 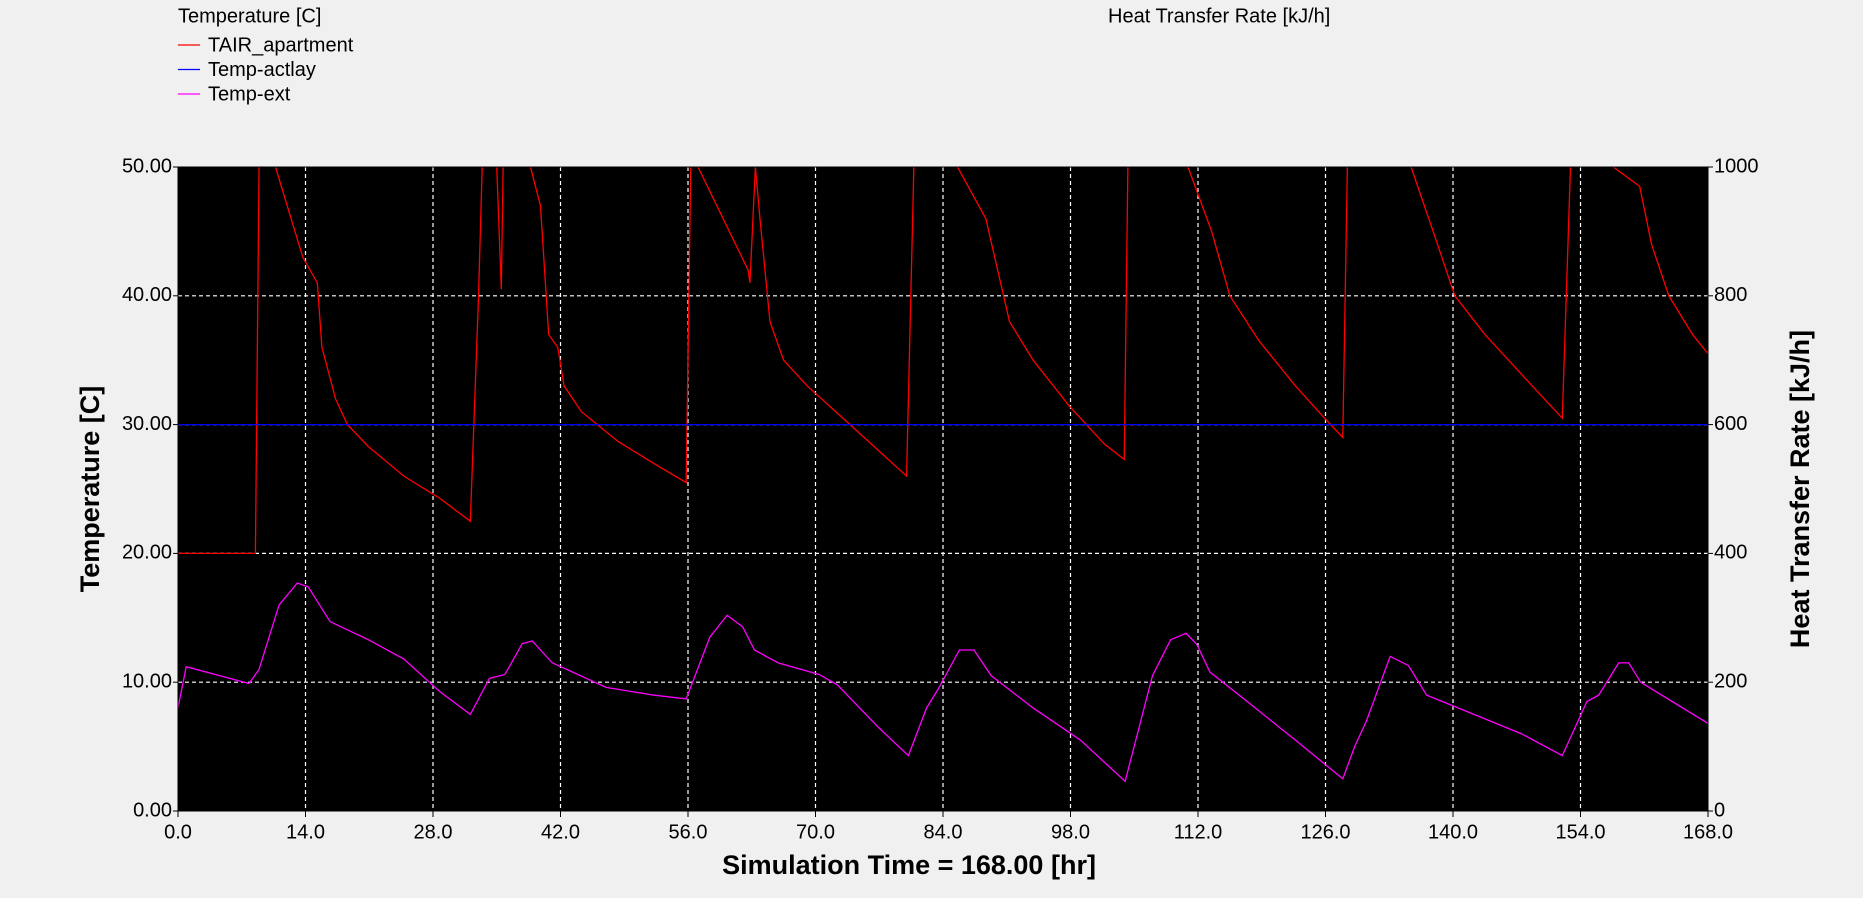 What do you see at coordinates (262, 70) in the screenshot?
I see `legend-label: Temp-actlay` at bounding box center [262, 70].